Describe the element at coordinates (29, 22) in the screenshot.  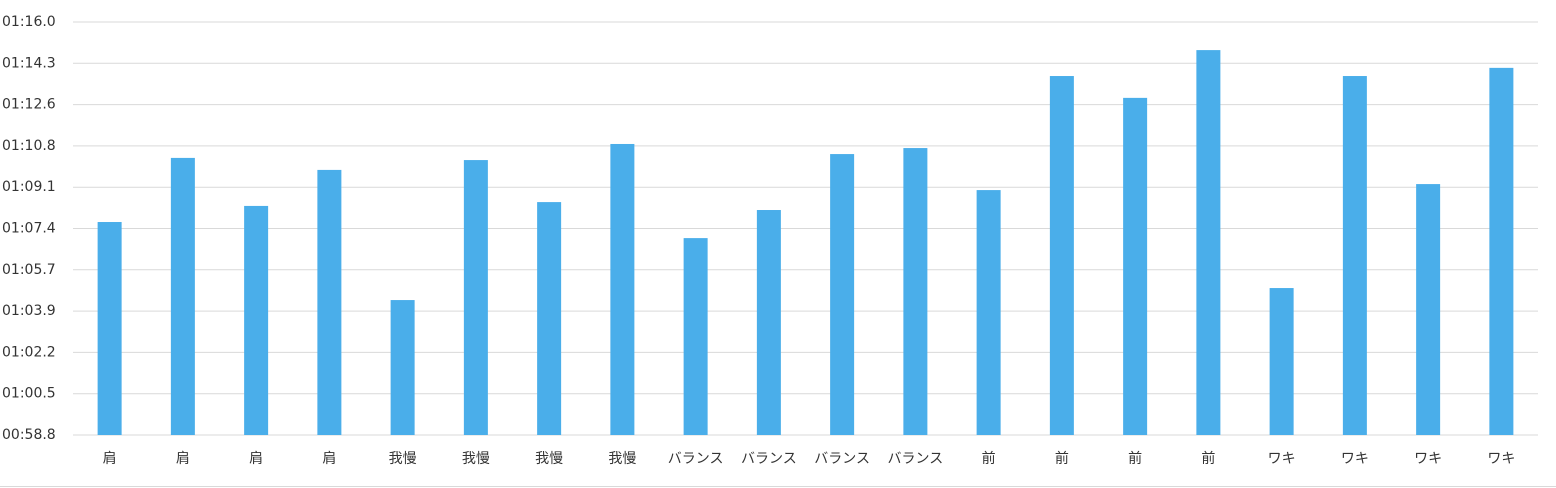
I see `y-tick-label: 01:16.0` at that location.